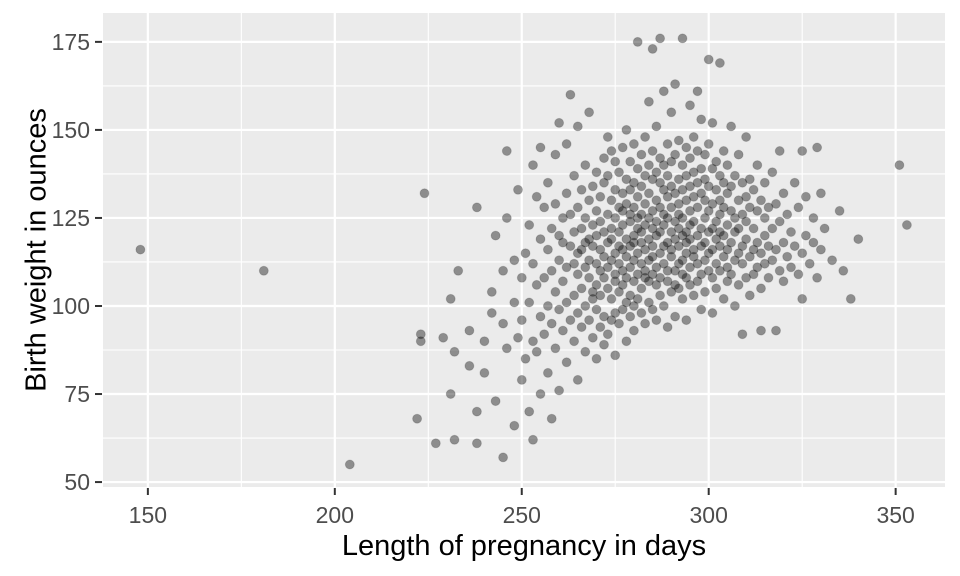  I want to click on x-tick-label: 250, so click(522, 515).